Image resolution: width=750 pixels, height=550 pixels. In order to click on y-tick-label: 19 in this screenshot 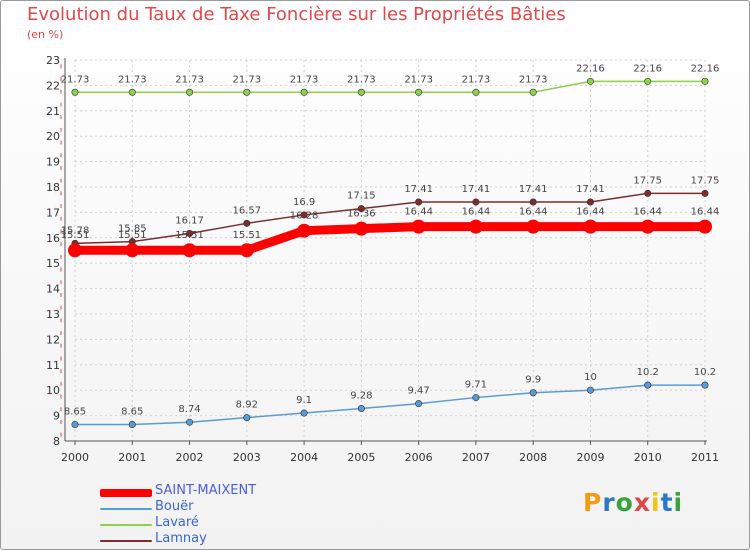, I will do `click(53, 162)`.